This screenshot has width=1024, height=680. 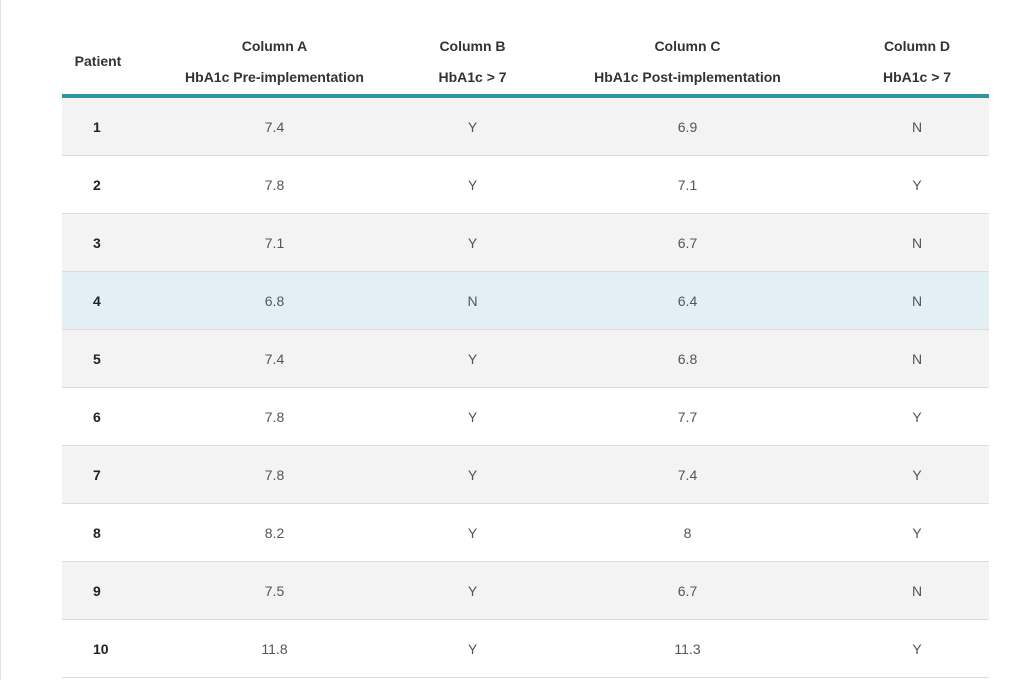 What do you see at coordinates (687, 76) in the screenshot?
I see `header-column-c-subtitle: HbA1c Post-implementation` at bounding box center [687, 76].